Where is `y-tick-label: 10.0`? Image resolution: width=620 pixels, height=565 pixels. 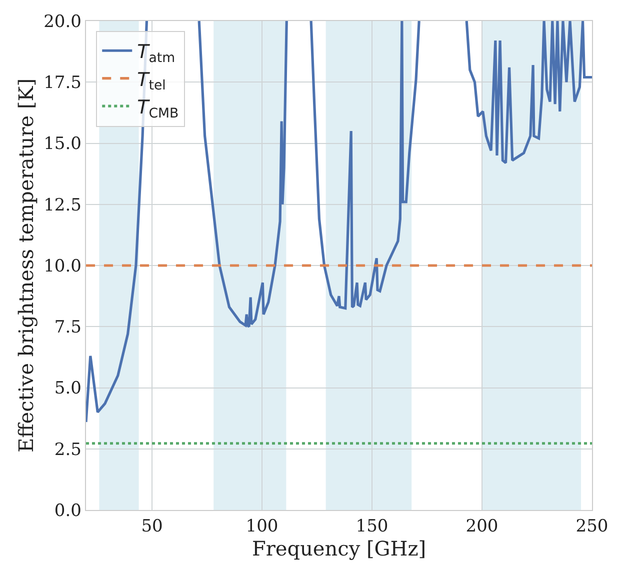
y-tick-label: 10.0 is located at coordinates (63, 266).